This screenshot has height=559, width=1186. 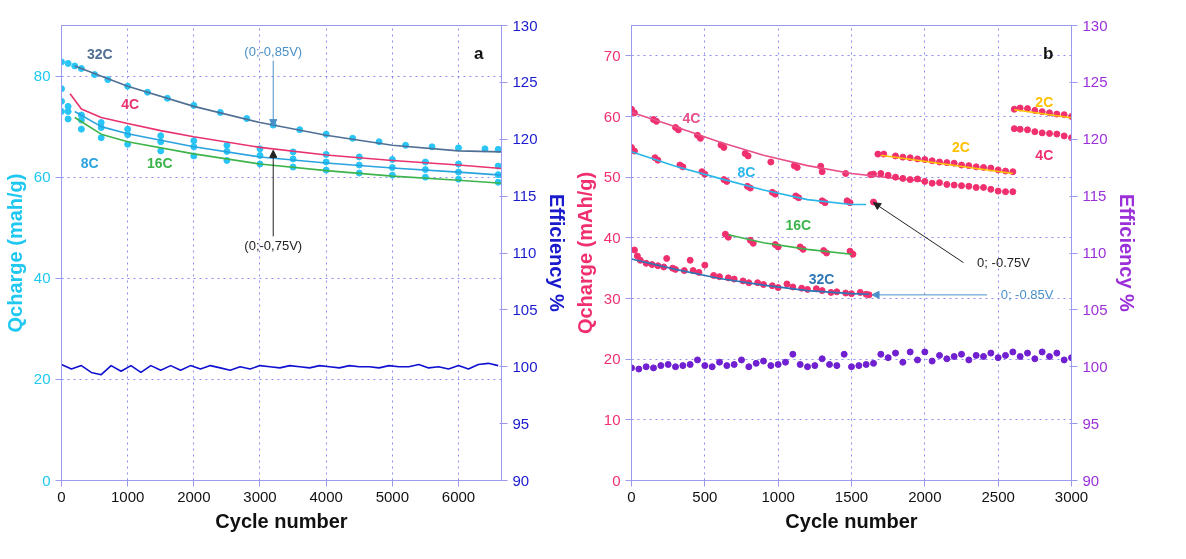 What do you see at coordinates (612, 55) in the screenshot?
I see `y-tick-label: 70` at bounding box center [612, 55].